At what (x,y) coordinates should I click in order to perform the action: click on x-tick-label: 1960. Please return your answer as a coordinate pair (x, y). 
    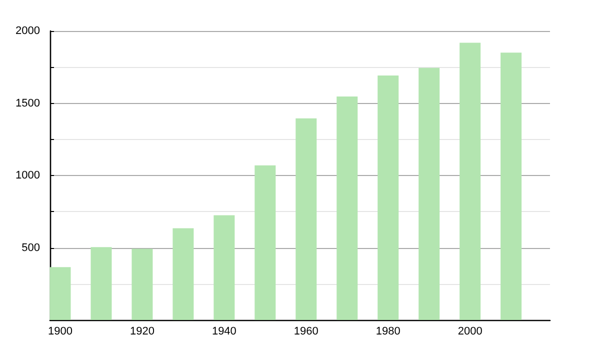
    Looking at the image, I should click on (306, 332).